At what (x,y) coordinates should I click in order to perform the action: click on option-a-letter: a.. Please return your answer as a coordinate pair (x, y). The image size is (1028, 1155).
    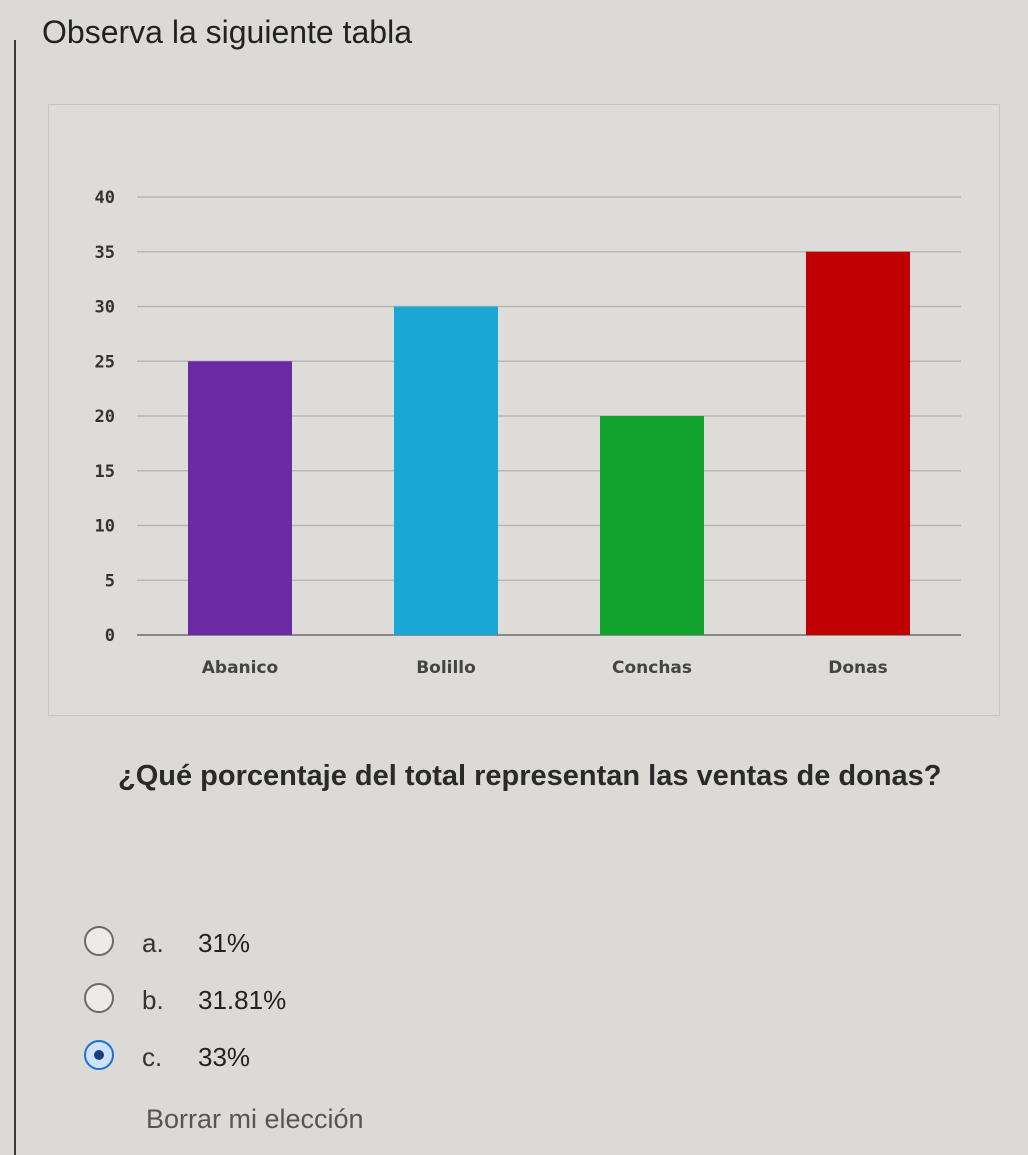
    Looking at the image, I should click on (153, 943).